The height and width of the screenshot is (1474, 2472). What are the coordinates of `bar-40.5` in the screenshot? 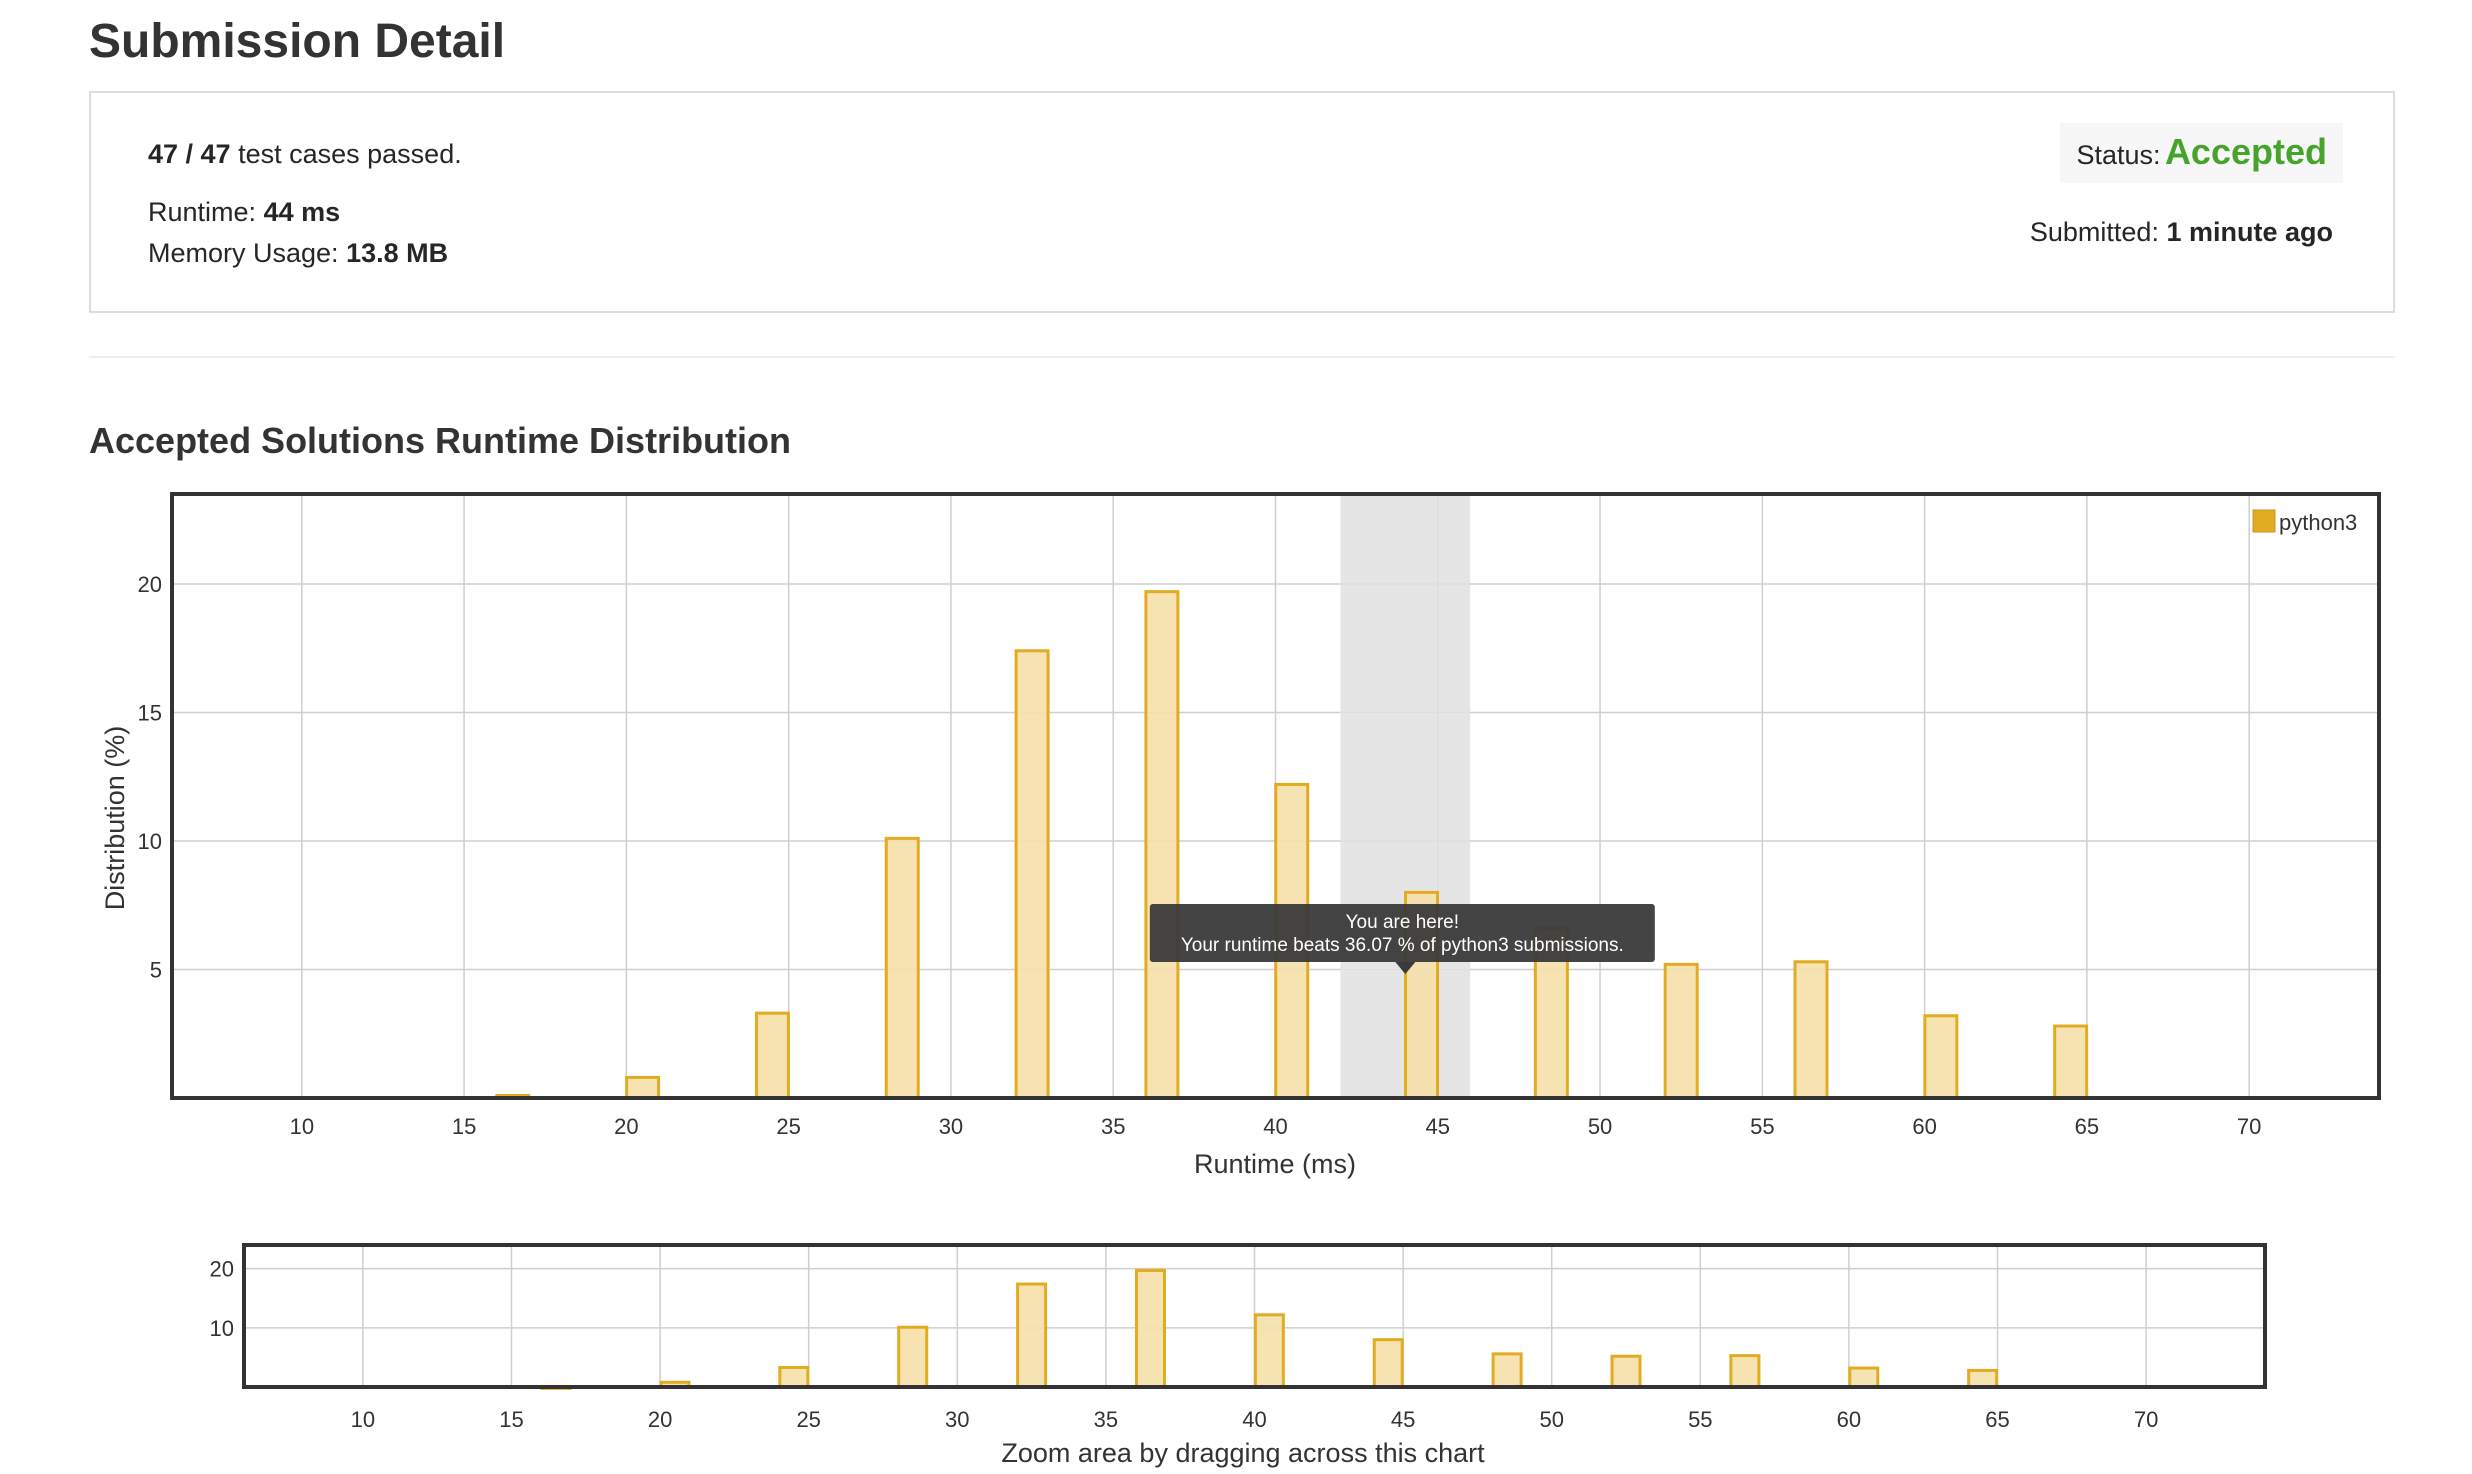 It's located at (1269, 1351).